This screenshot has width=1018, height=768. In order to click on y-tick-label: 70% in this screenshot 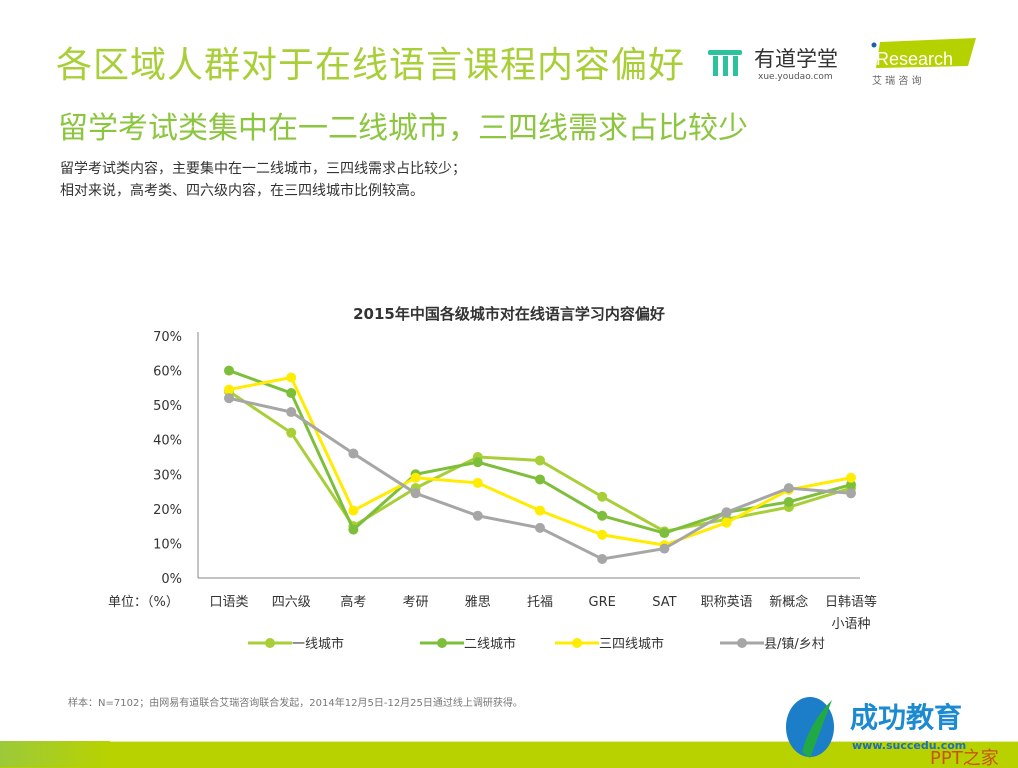, I will do `click(167, 337)`.